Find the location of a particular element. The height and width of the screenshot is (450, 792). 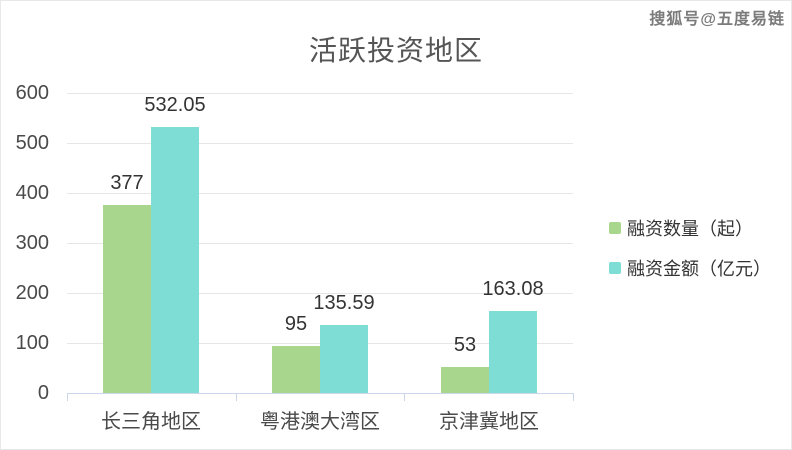

legend-label-financing-amount: 融资金额（亿元） is located at coordinates (699, 269).